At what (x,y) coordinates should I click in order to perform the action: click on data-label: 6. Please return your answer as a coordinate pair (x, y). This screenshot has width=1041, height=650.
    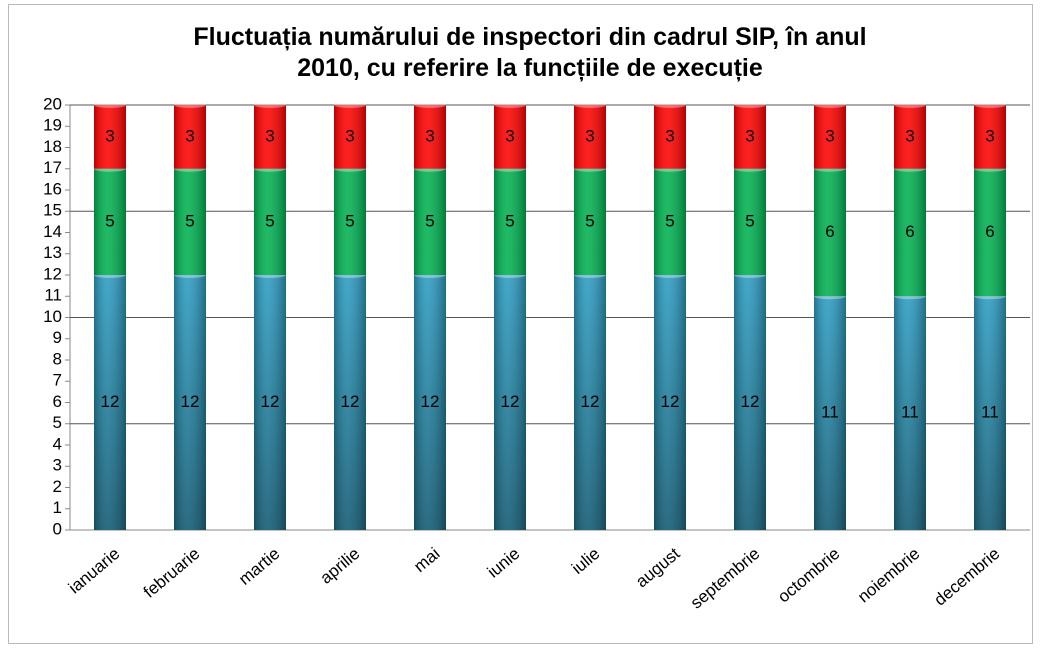
    Looking at the image, I should click on (909, 231).